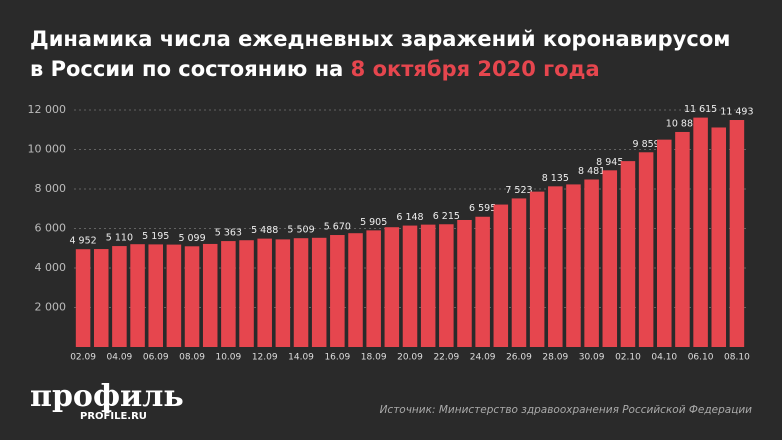 The height and width of the screenshot is (440, 782). What do you see at coordinates (155, 236) in the screenshot?
I see `value-label: 5 195` at bounding box center [155, 236].